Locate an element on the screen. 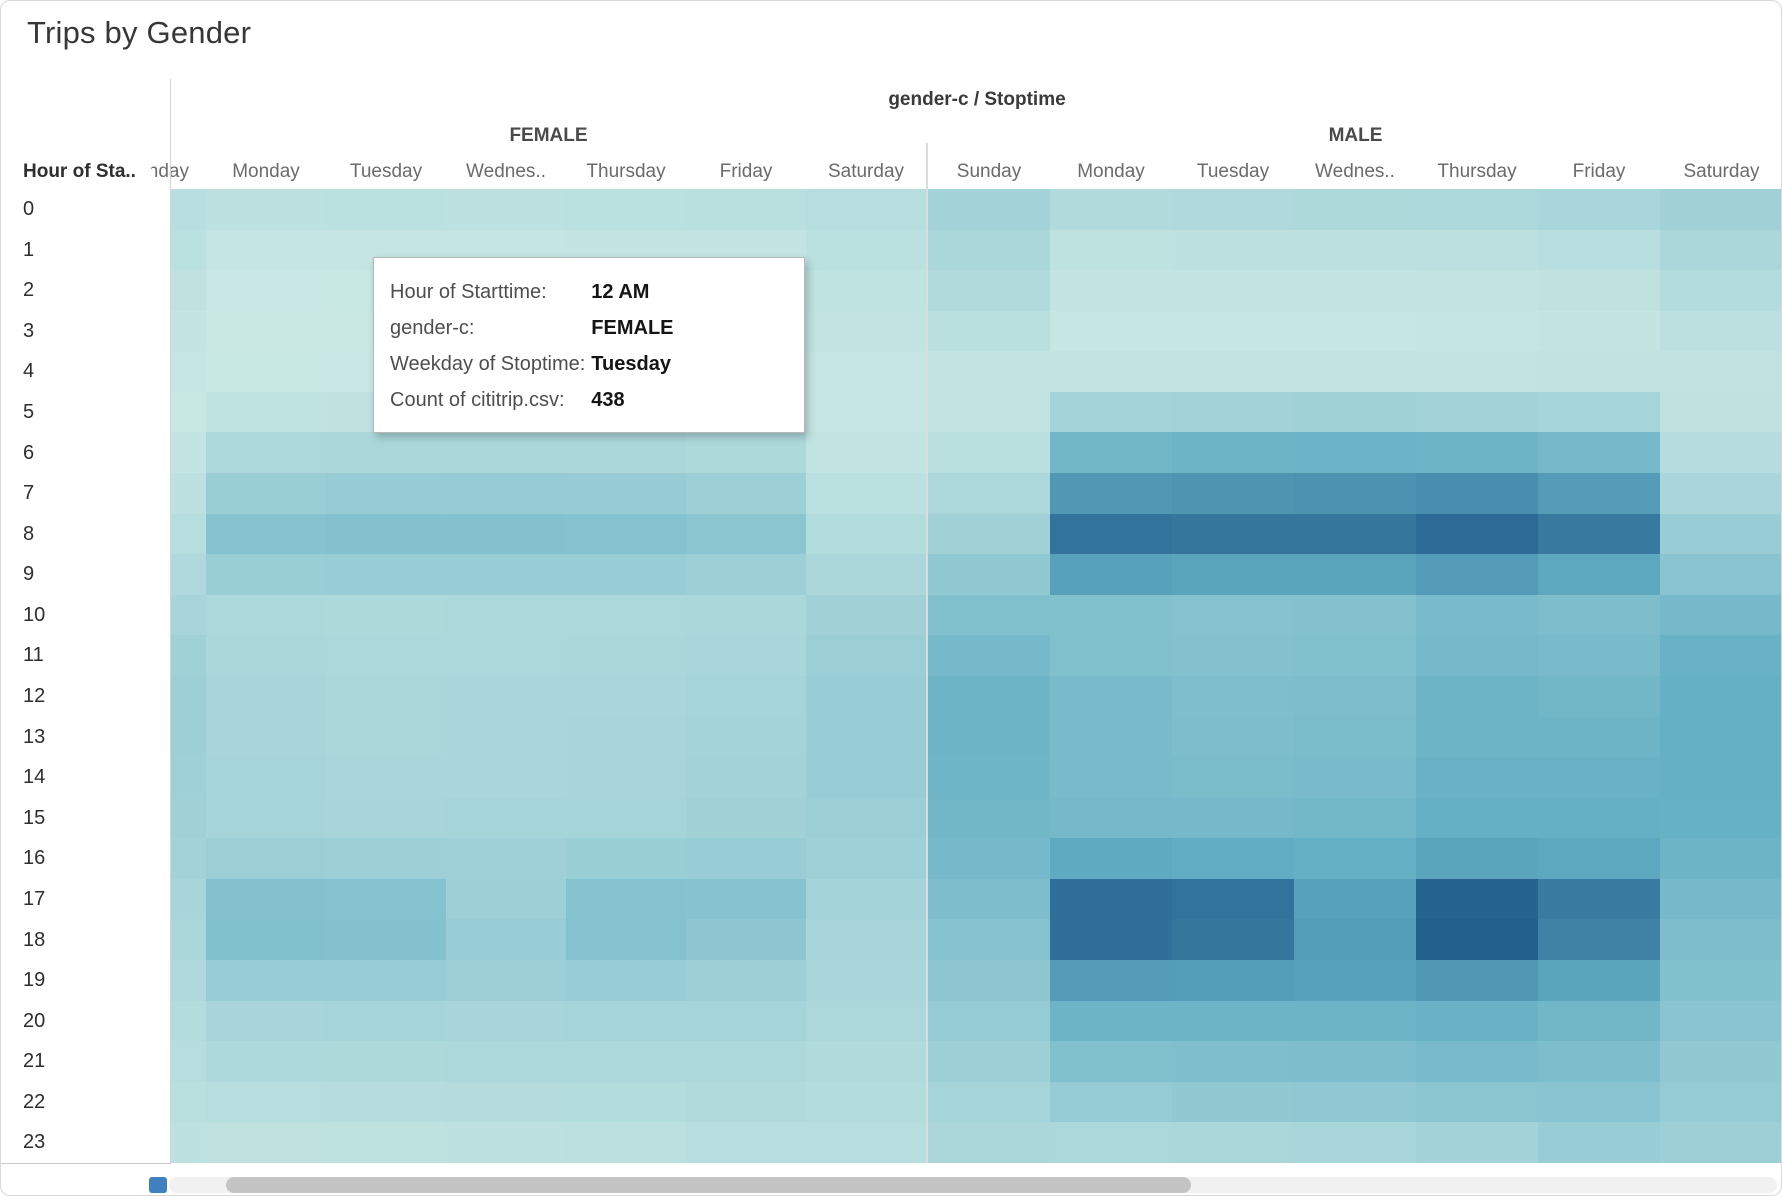  day-header-female-monday: Monday is located at coordinates (266, 171).